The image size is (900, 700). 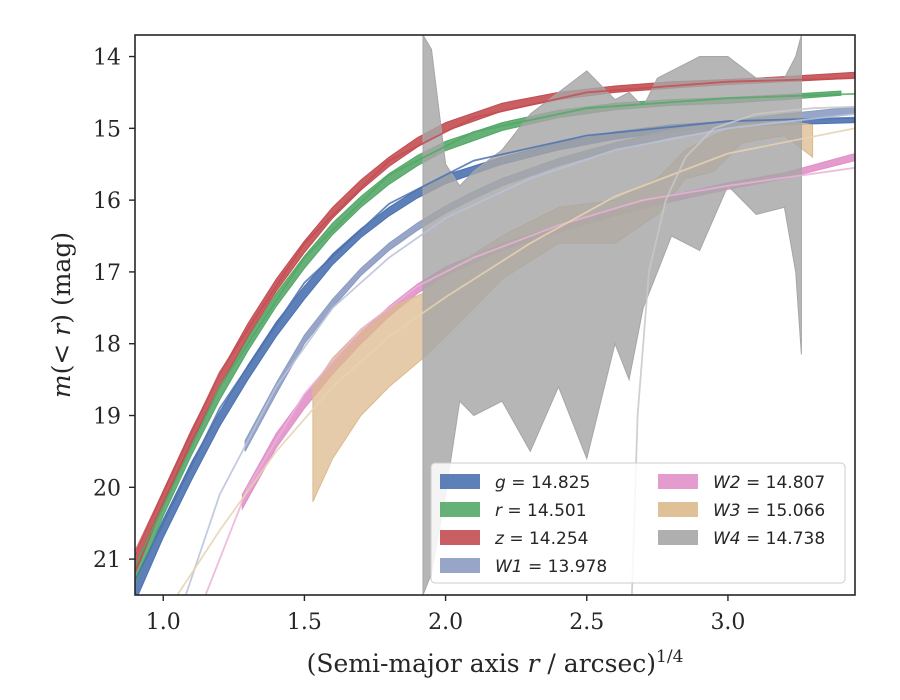 I want to click on legend-swatch-r, so click(x=460, y=509).